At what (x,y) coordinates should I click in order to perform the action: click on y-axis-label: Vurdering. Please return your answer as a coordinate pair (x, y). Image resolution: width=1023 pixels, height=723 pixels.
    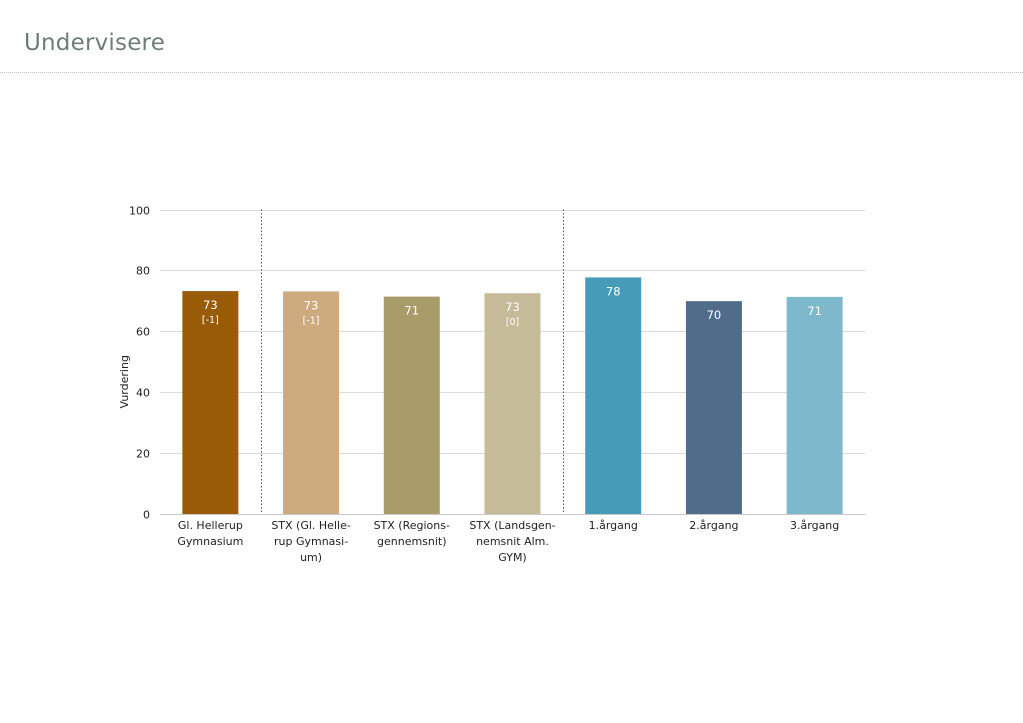
    Looking at the image, I should click on (124, 381).